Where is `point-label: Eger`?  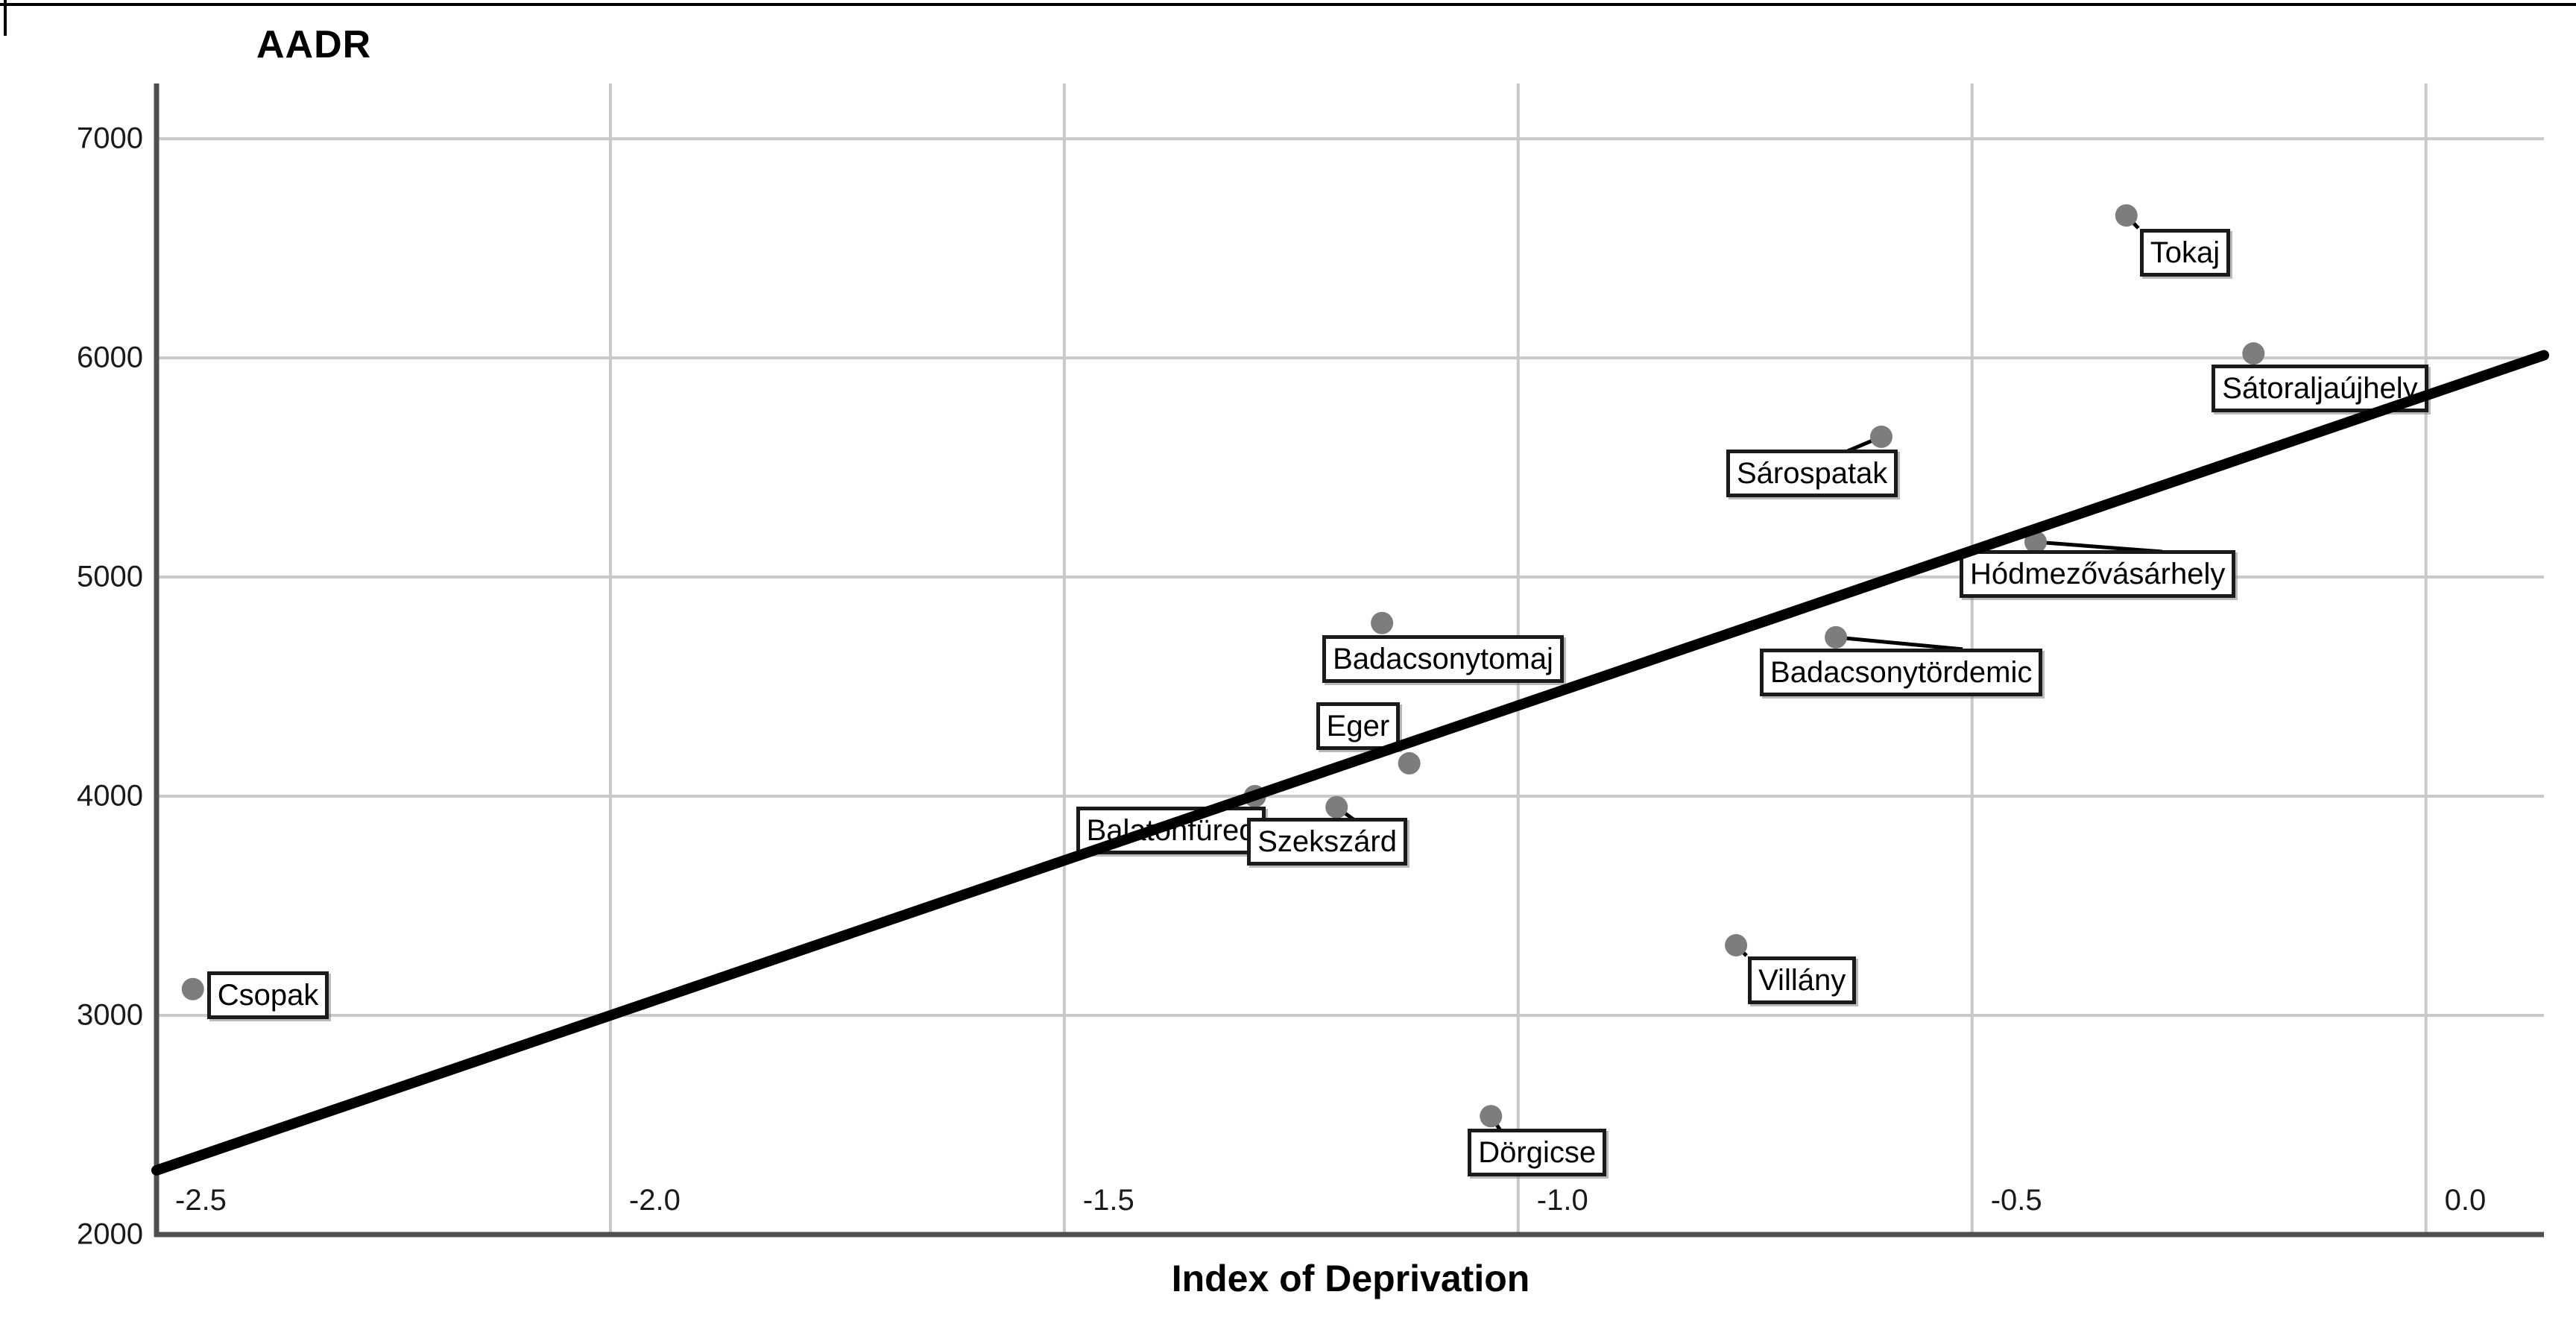 point-label: Eger is located at coordinates (1358, 726).